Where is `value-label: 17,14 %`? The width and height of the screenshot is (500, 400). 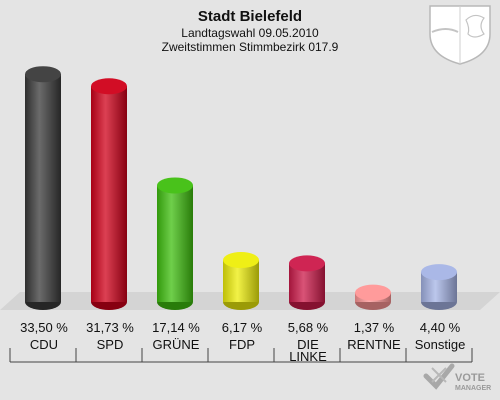 value-label: 17,14 % is located at coordinates (176, 327).